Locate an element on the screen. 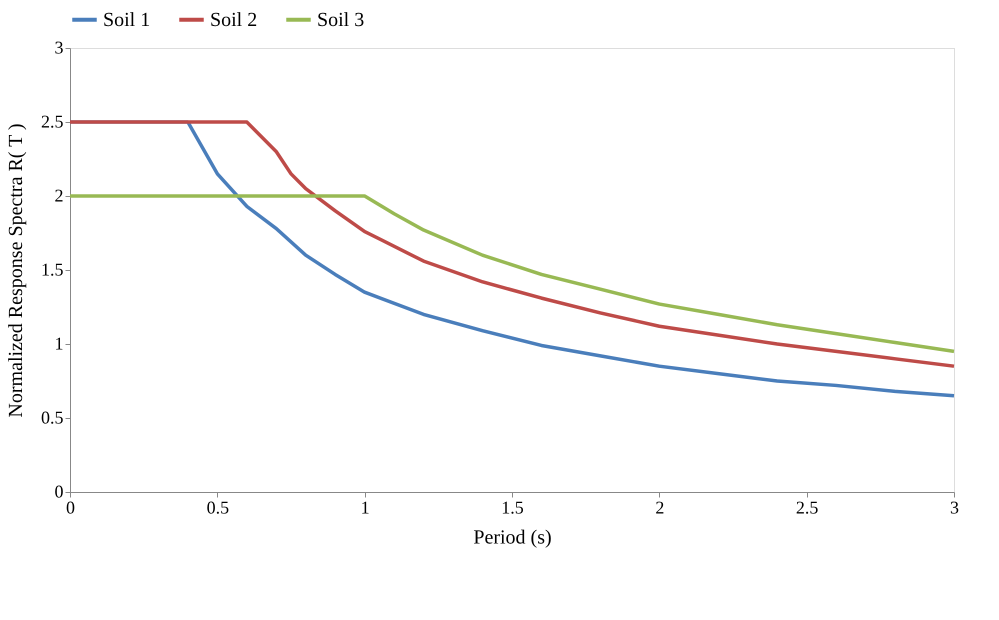  y-axis-title: Normalized Response Spectra R( T ) is located at coordinates (16, 270).